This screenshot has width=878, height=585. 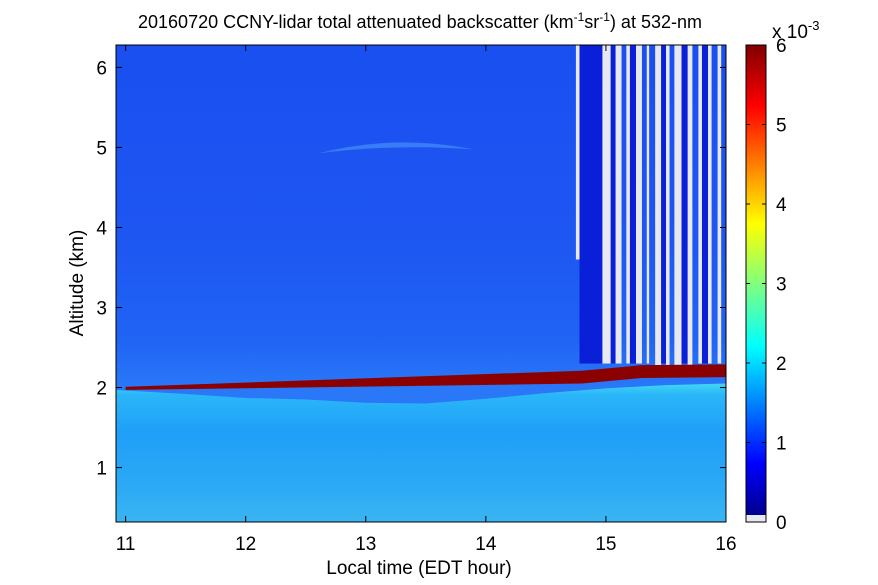 What do you see at coordinates (756, 518) in the screenshot?
I see `colorbar-below-min` at bounding box center [756, 518].